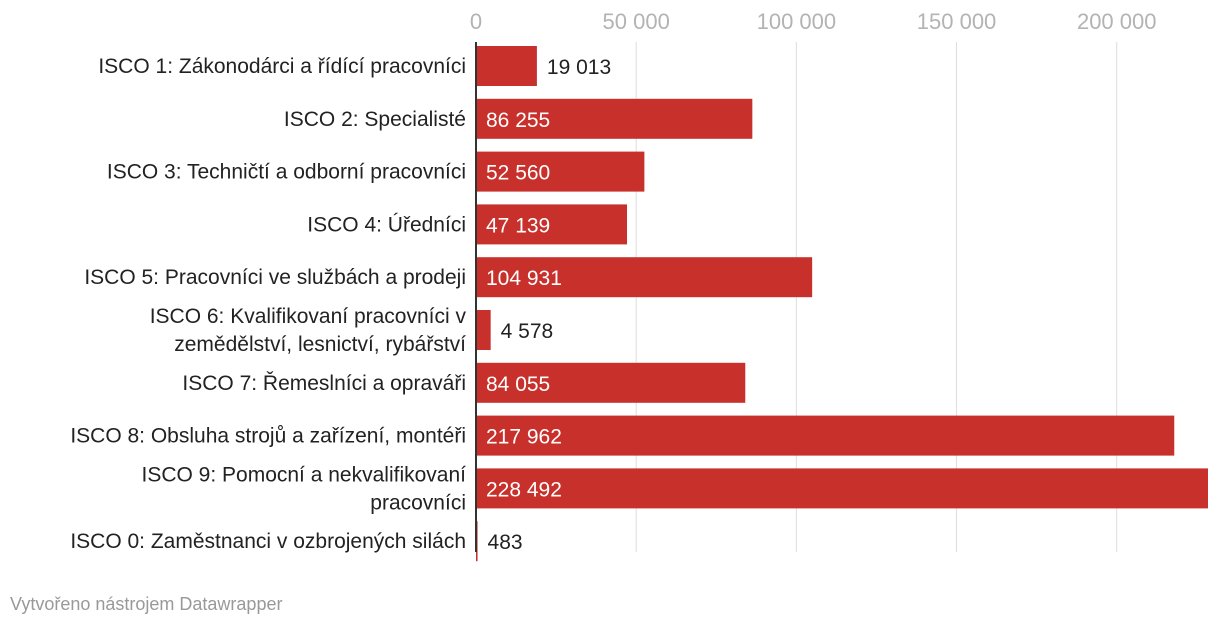 The height and width of the screenshot is (630, 1220). What do you see at coordinates (476, 21) in the screenshot?
I see `x-tick-label: 0` at bounding box center [476, 21].